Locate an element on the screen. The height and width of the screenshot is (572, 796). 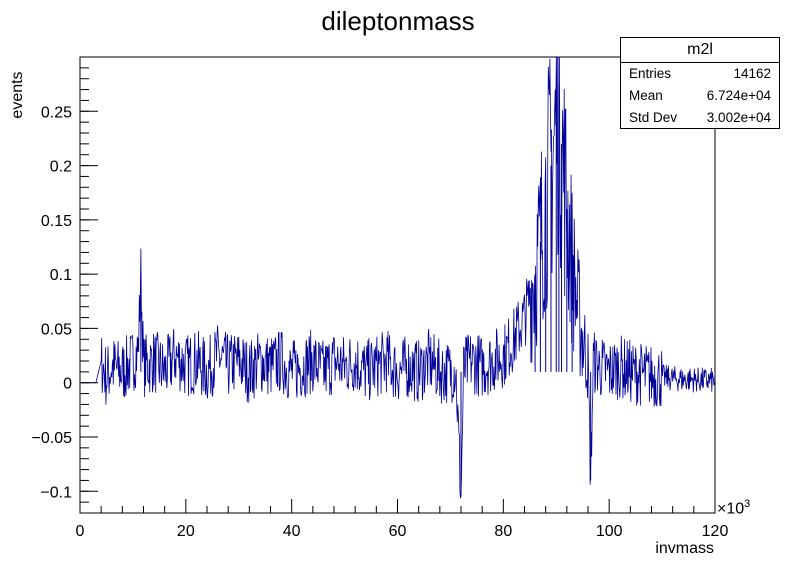
x-tick-label: 60 is located at coordinates (398, 531).